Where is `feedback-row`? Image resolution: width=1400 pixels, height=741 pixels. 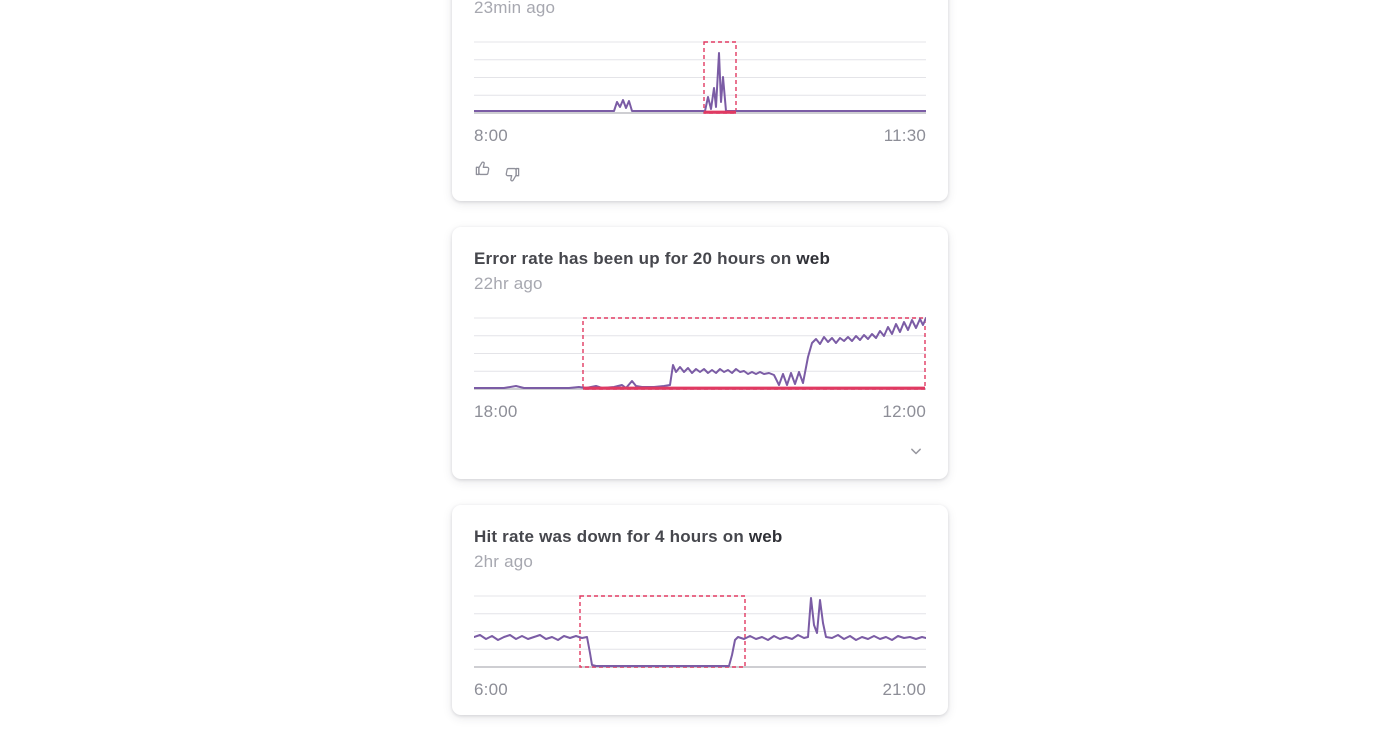
feedback-row is located at coordinates (700, 173).